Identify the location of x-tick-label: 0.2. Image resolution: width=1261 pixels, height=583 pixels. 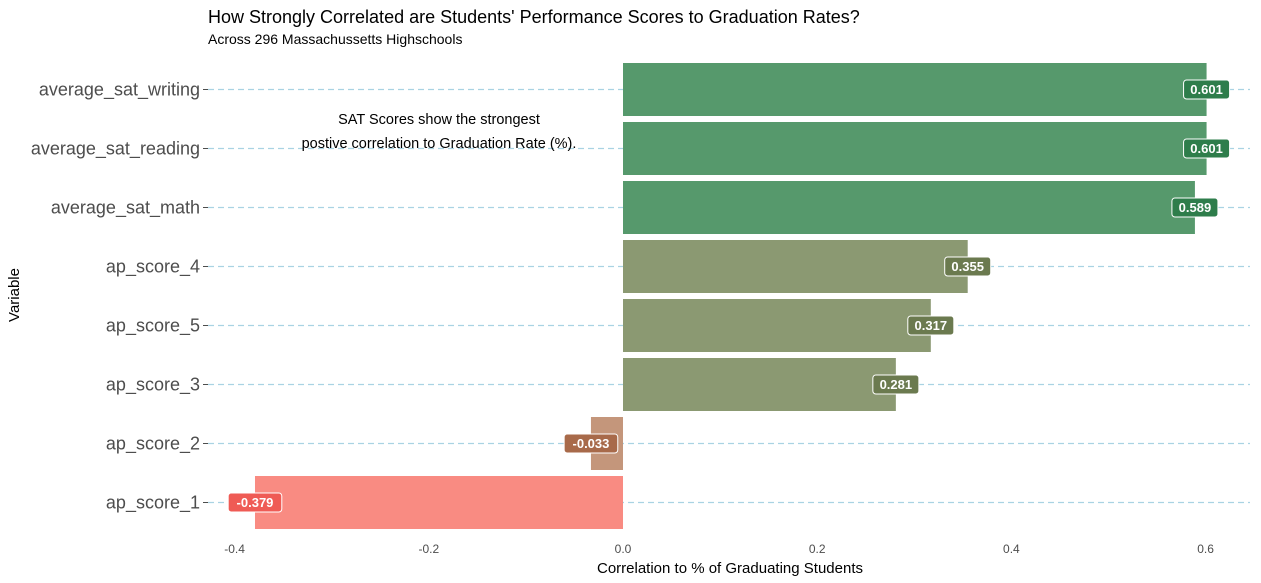
(817, 549).